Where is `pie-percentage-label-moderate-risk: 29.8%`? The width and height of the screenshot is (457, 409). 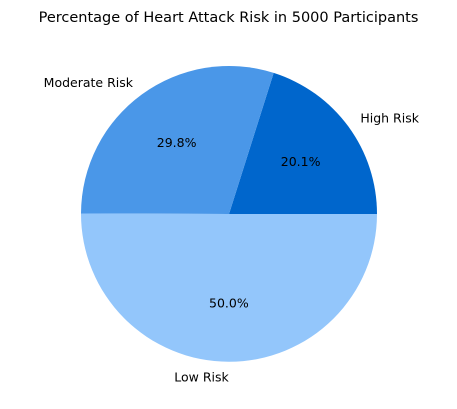 pie-percentage-label-moderate-risk: 29.8% is located at coordinates (177, 142).